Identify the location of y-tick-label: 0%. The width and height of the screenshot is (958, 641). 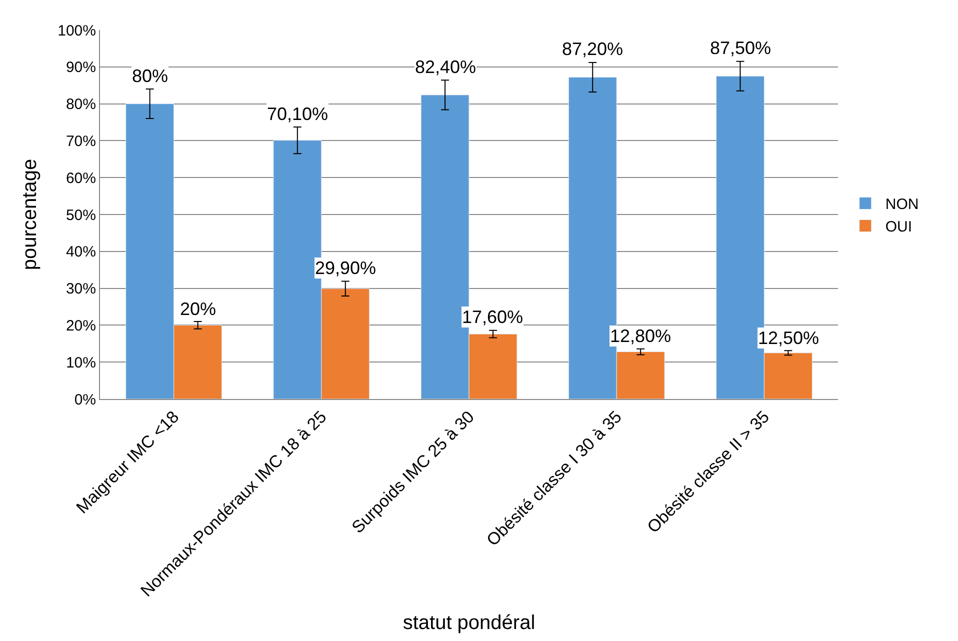
(85, 399).